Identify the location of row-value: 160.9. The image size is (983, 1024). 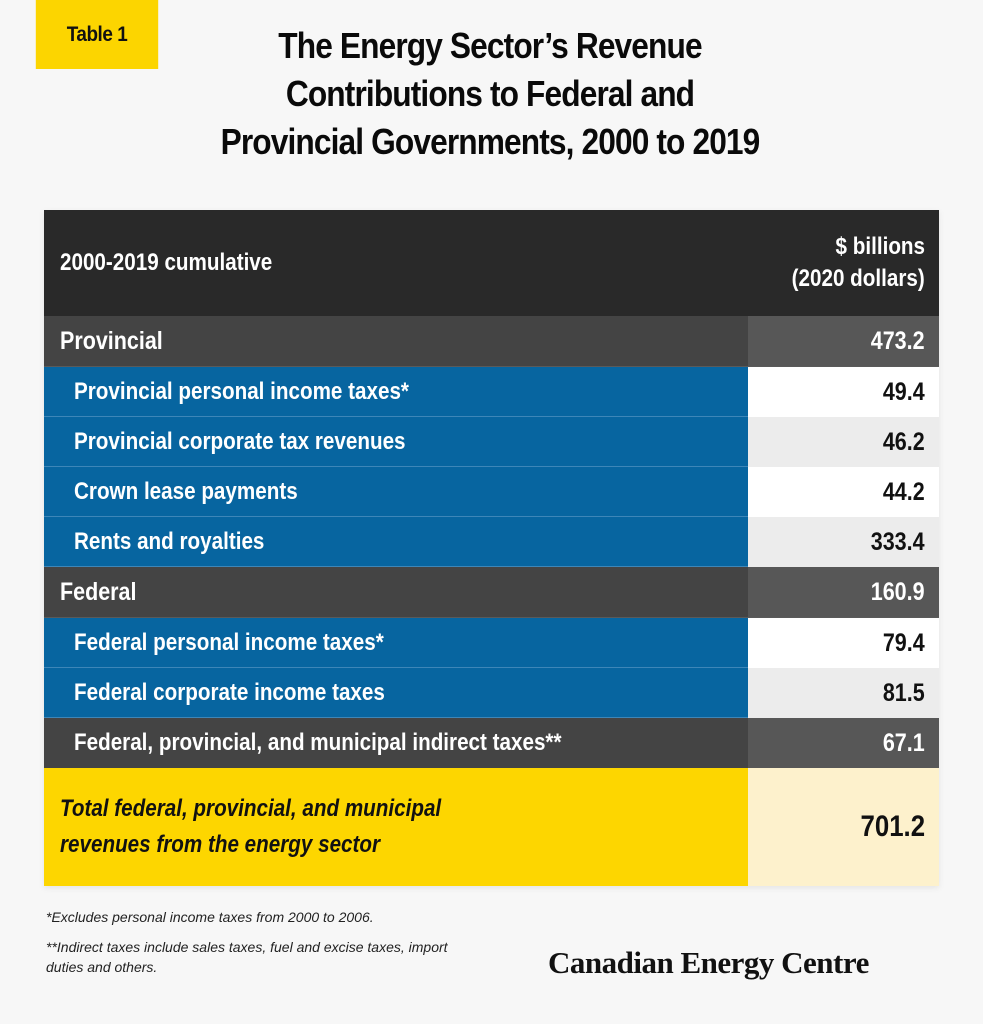
(898, 591).